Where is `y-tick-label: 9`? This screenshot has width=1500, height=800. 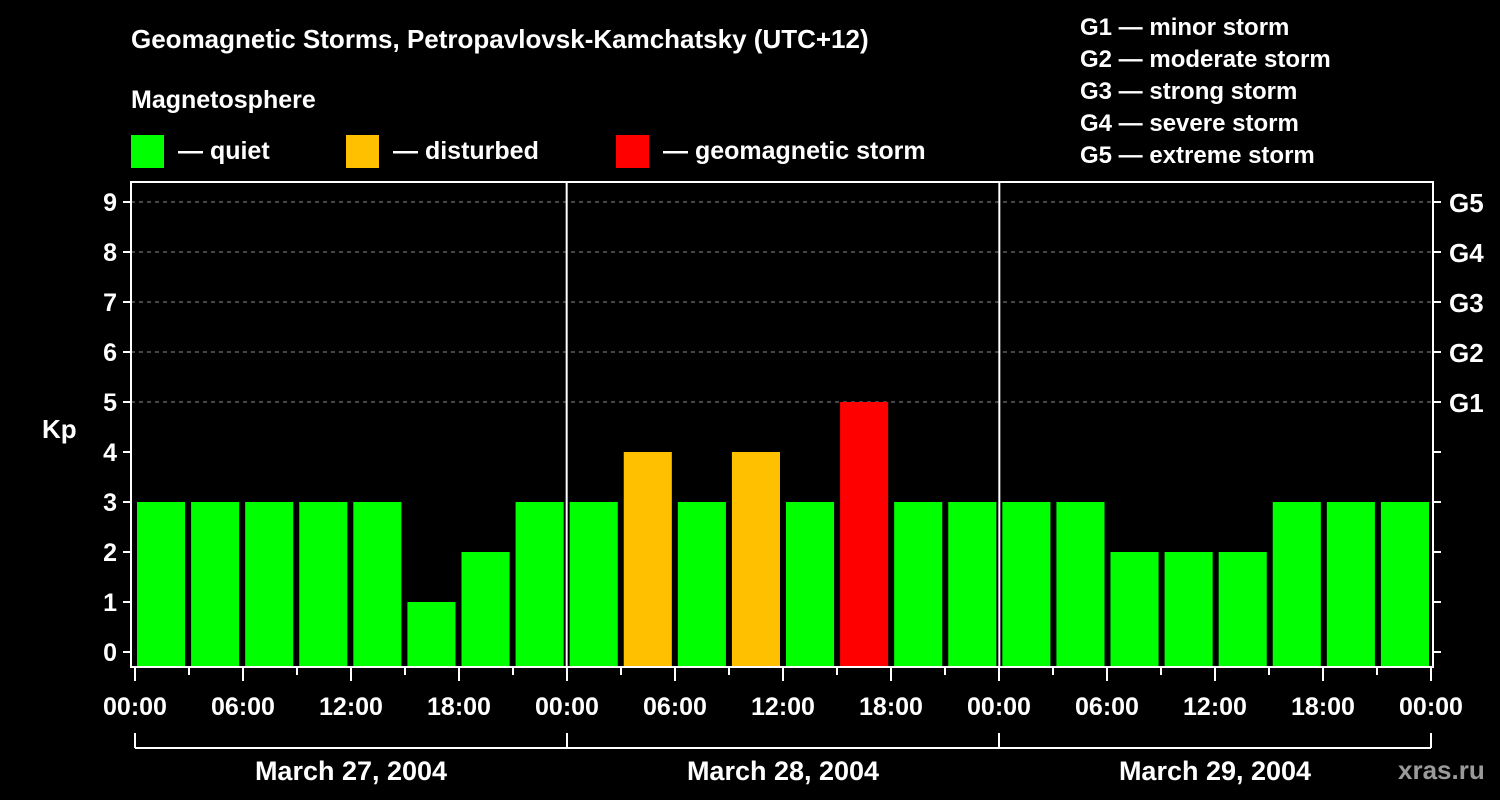
y-tick-label: 9 is located at coordinates (110, 203).